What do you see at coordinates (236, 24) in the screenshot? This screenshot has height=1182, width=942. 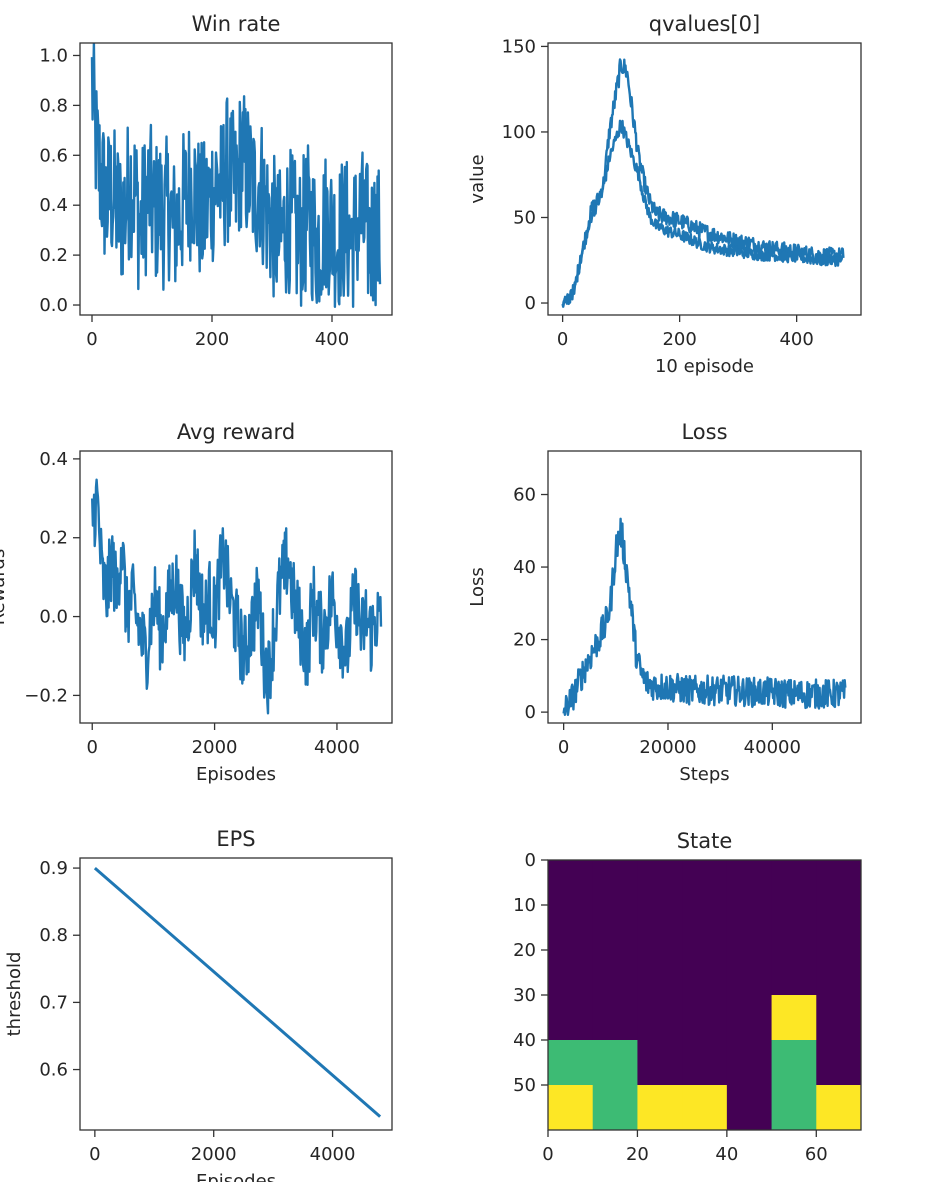 I see `chart-title: Win rate` at bounding box center [236, 24].